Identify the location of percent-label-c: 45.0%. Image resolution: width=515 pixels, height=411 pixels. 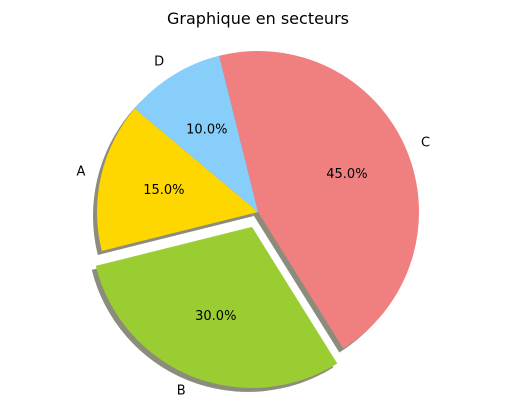
(346, 174).